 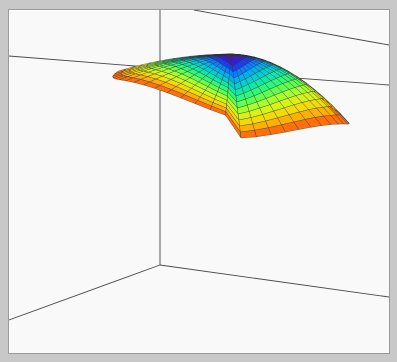 I want to click on surface-mesh, so click(x=231, y=96).